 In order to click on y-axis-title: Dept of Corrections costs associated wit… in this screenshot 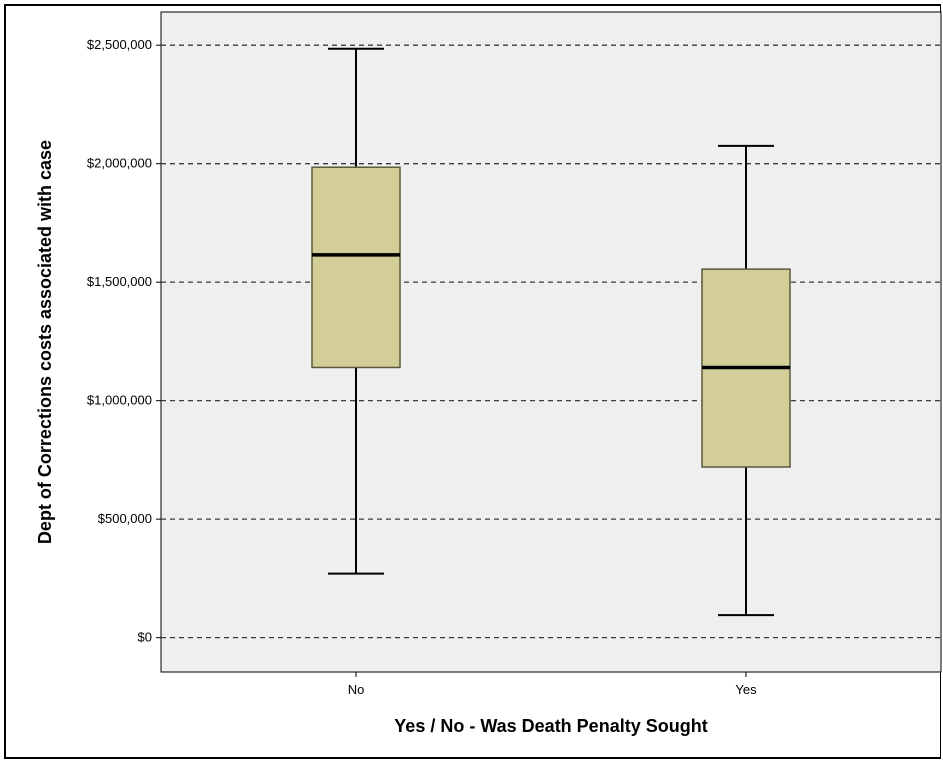, I will do `click(45, 342)`.